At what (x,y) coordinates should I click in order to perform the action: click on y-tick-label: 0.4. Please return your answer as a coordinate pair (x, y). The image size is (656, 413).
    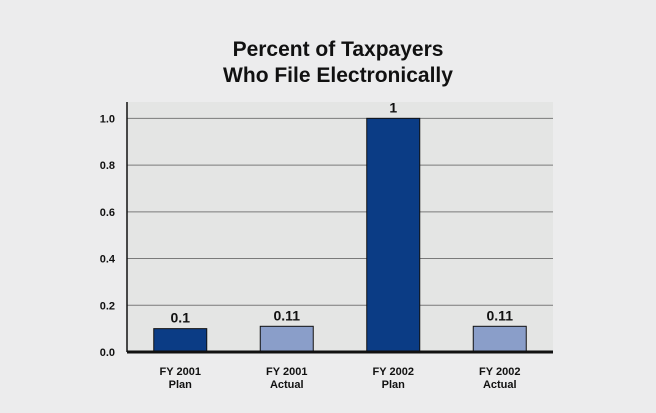
    Looking at the image, I should click on (108, 260).